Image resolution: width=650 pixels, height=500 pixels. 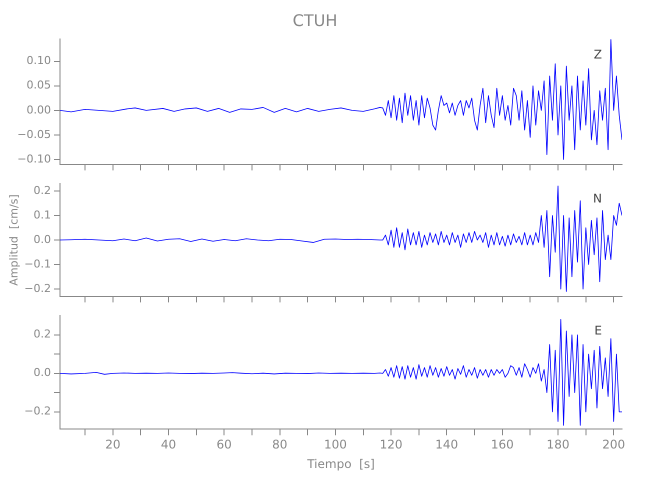 What do you see at coordinates (168, 445) in the screenshot?
I see `x-tick-label: 40` at bounding box center [168, 445].